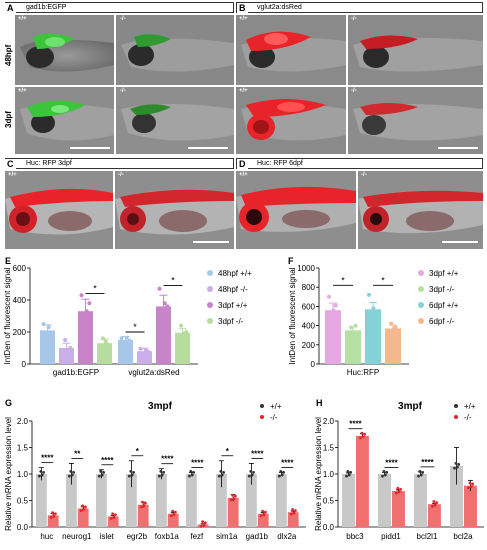  Describe the element at coordinates (153, 372) in the screenshot. I see `chart-e-x-tick-label: vglut2a:dsRed` at that location.